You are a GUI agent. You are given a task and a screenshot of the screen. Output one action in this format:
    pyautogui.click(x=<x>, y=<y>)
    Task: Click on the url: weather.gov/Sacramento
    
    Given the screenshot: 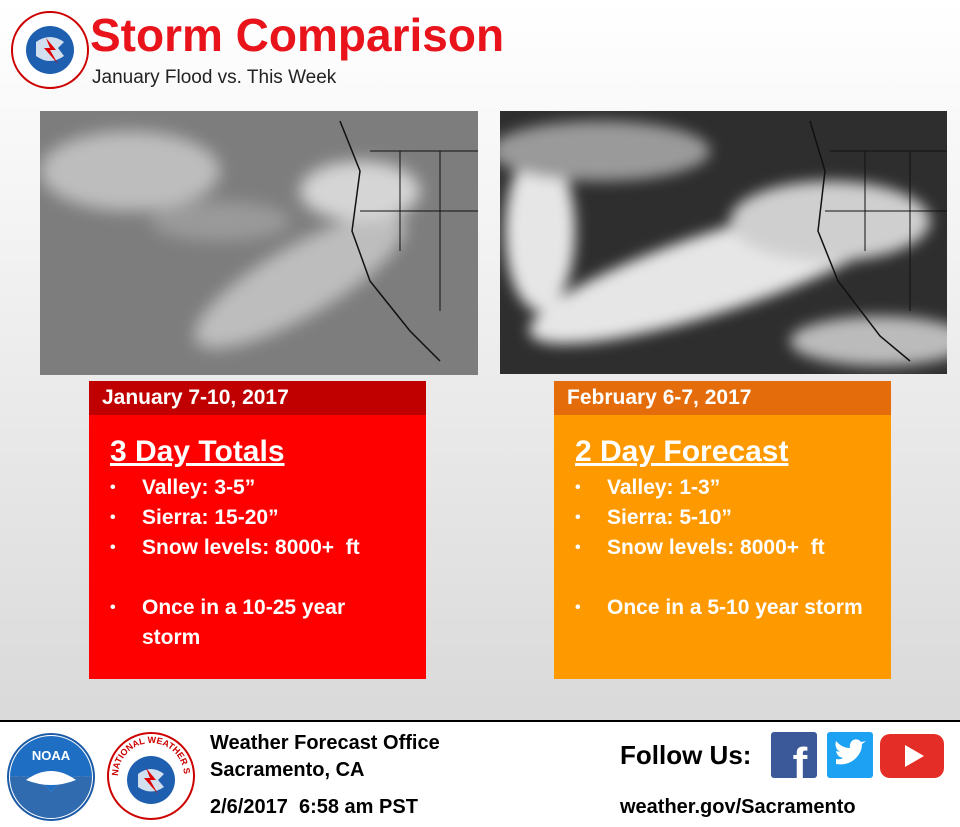 What is the action you would take?
    pyautogui.click(x=738, y=807)
    